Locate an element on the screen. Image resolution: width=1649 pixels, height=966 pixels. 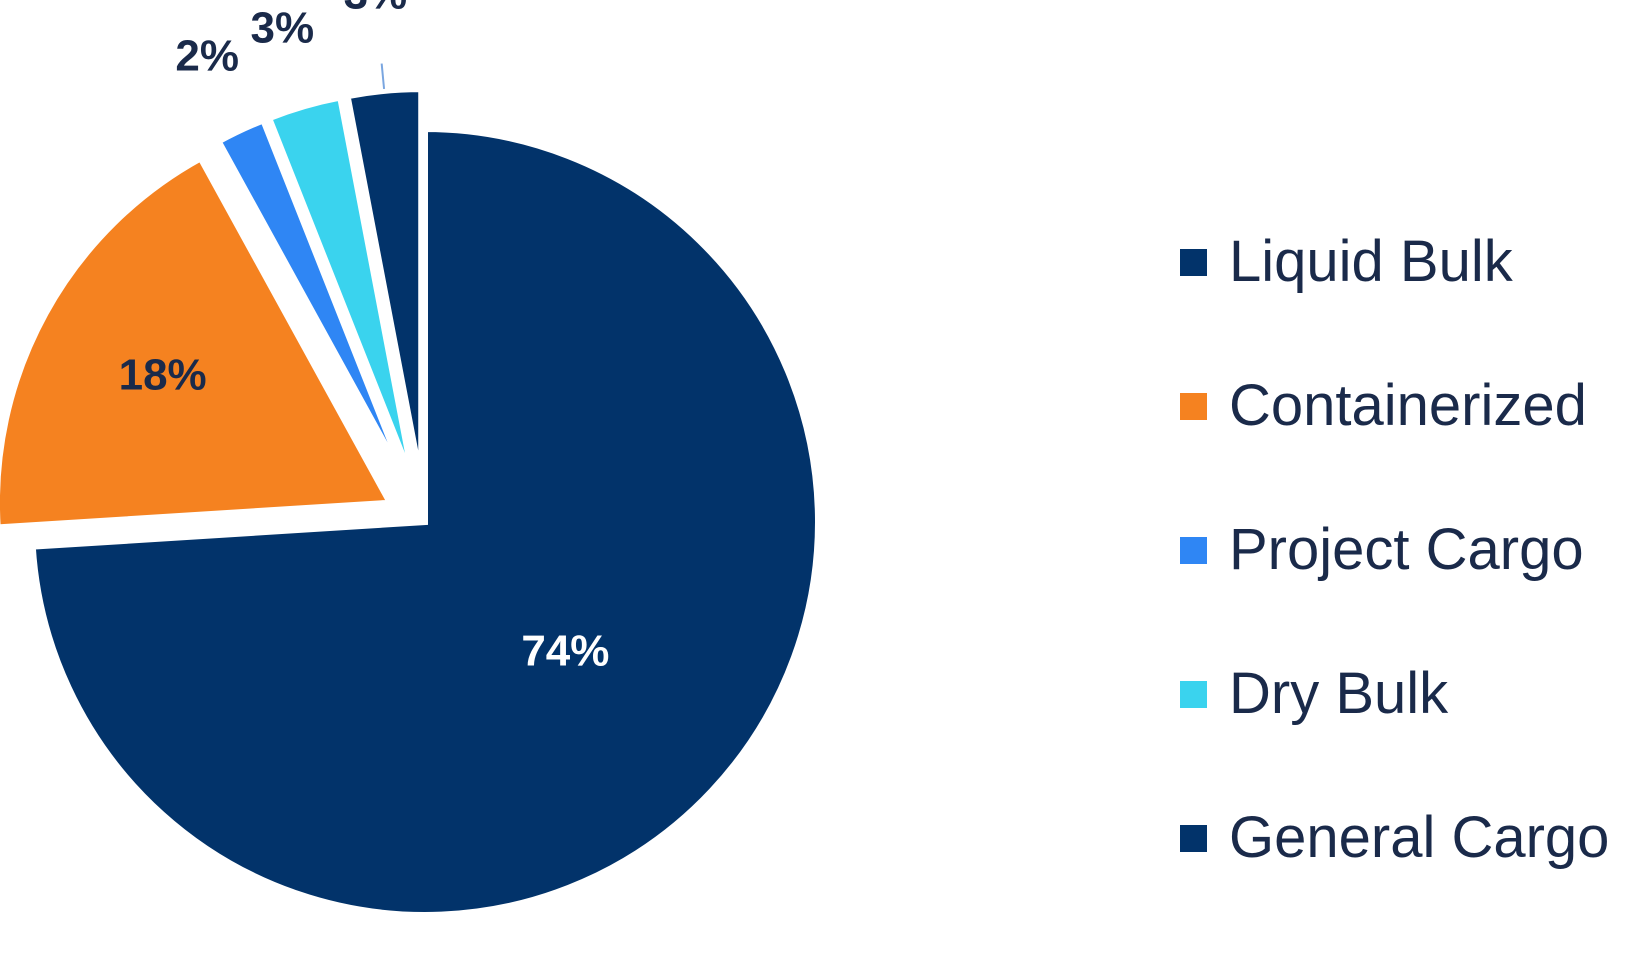
pie-slice-general-cargo is located at coordinates (384, 284).